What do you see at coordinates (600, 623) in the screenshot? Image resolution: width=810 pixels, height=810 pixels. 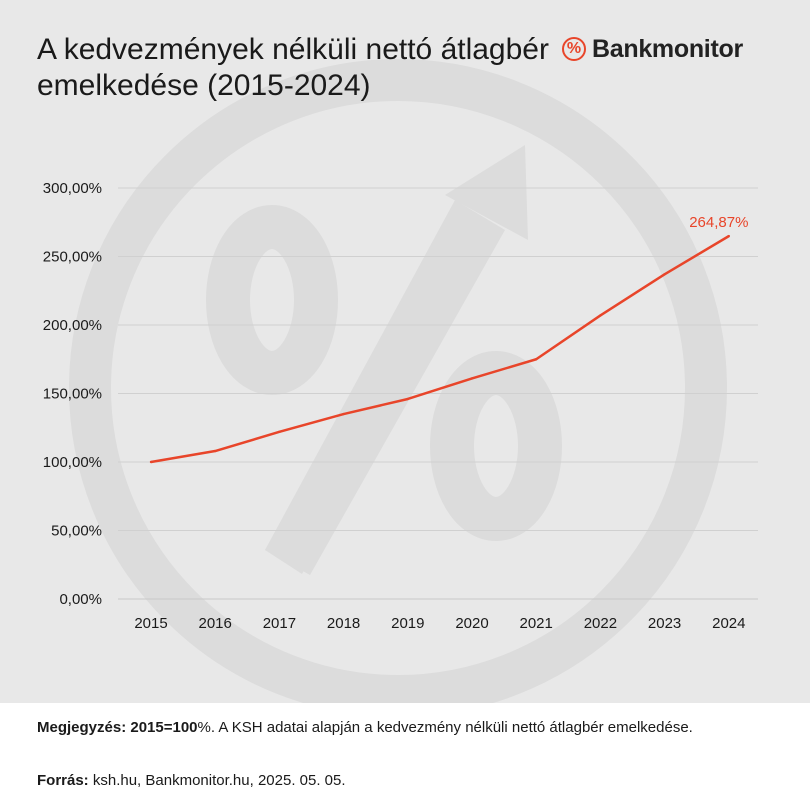 I see `x-tick-label: 2022` at bounding box center [600, 623].